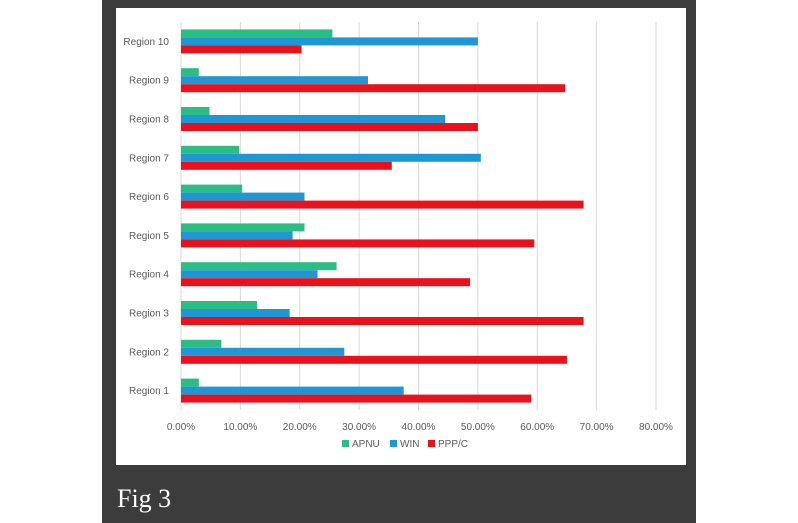  I want to click on x-tick-label: 80.00%, so click(656, 427).